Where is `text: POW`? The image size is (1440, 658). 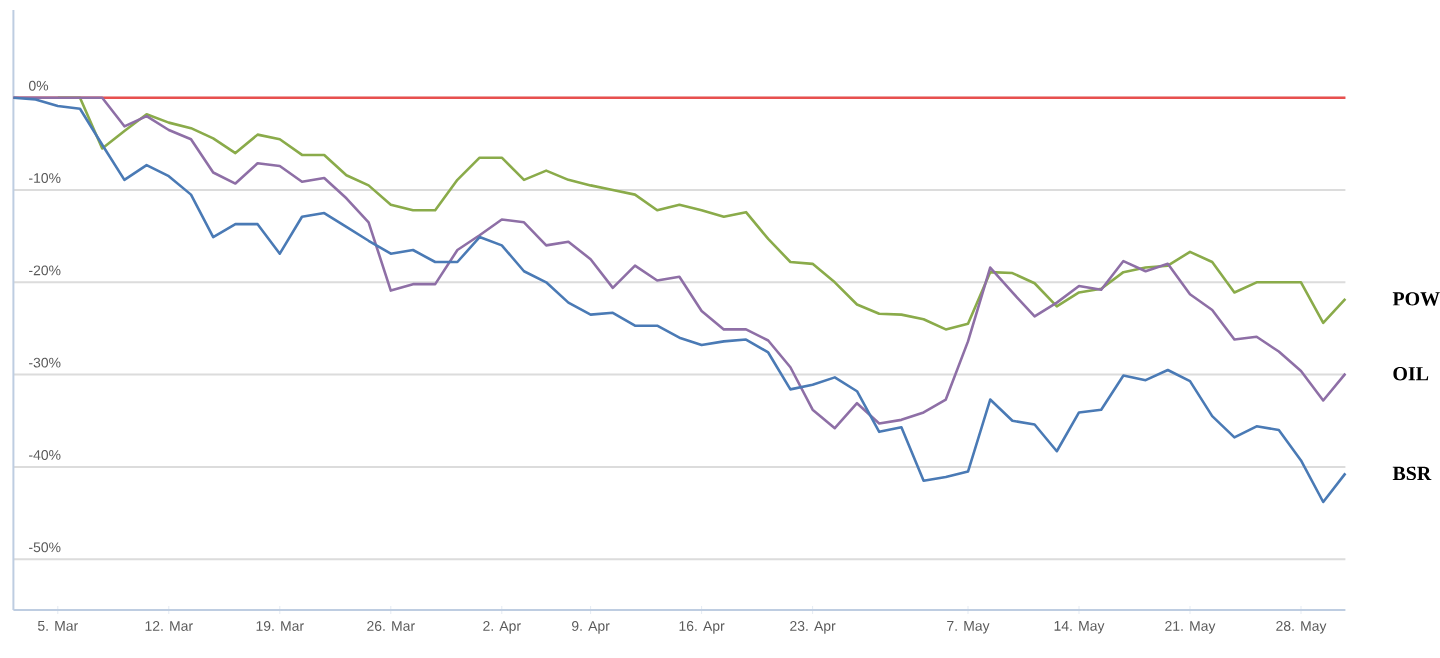
text: POW is located at coordinates (1416, 299).